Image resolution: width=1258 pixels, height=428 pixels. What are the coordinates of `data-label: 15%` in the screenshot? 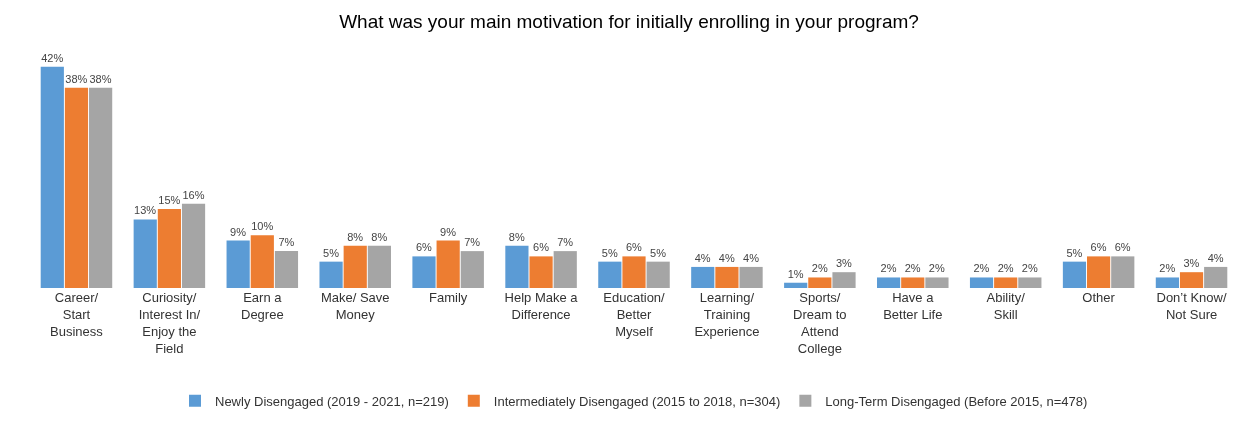 It's located at (169, 199).